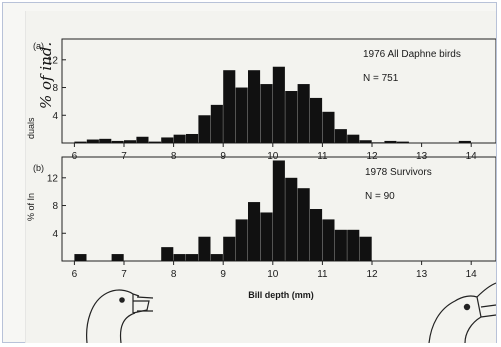  What do you see at coordinates (281, 295) in the screenshot?
I see `x-axis-label: Bill depth (mm)` at bounding box center [281, 295].